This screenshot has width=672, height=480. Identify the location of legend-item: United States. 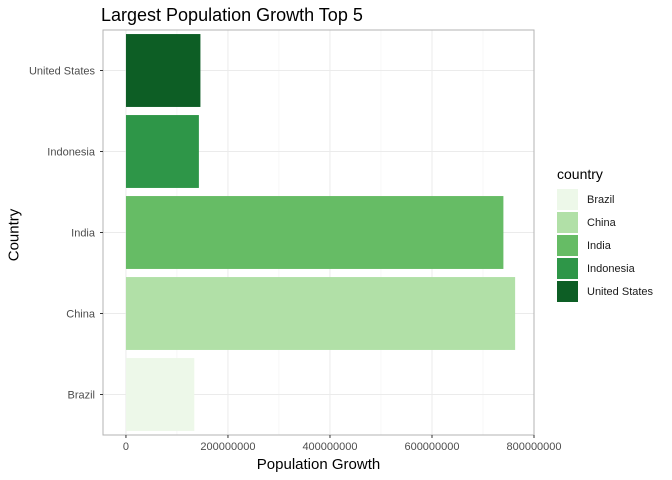
(605, 291).